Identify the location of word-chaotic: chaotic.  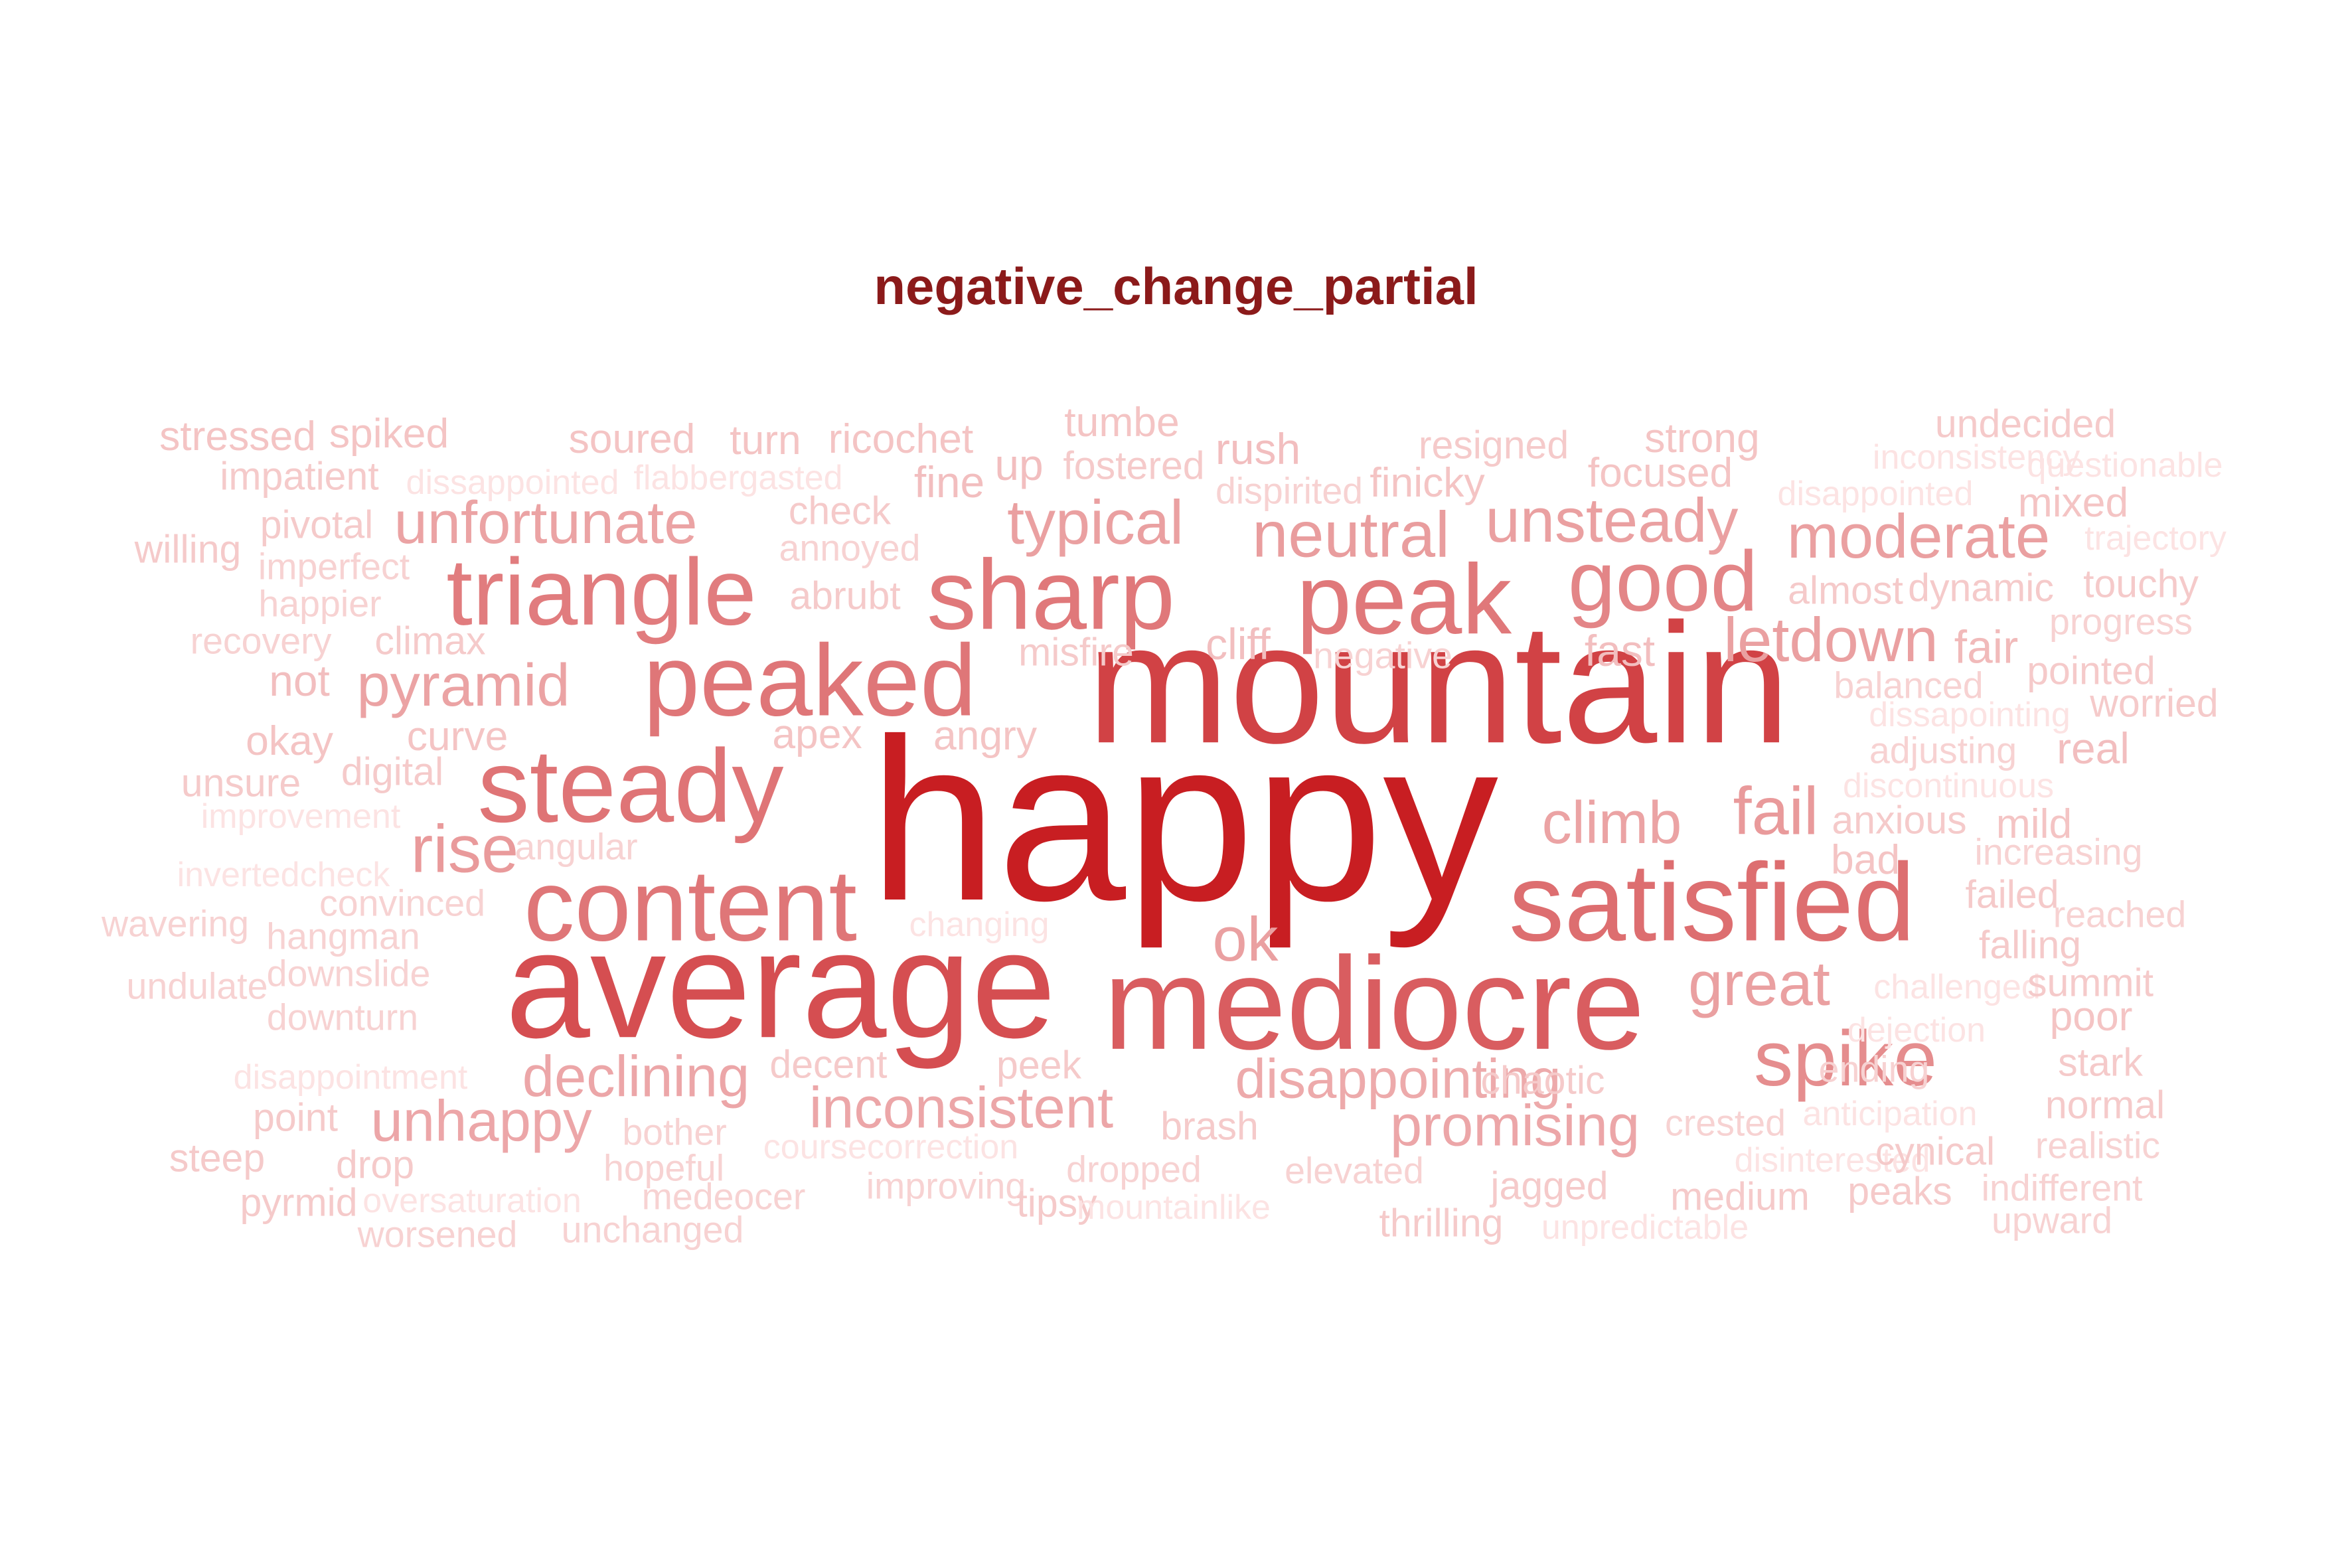
(1543, 1080).